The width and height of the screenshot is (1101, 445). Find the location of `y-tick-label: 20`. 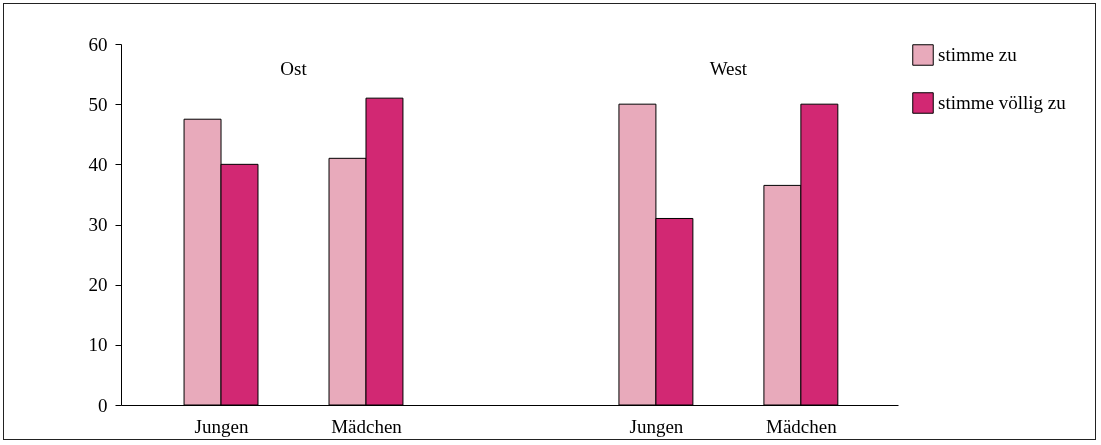

y-tick-label: 20 is located at coordinates (98, 285).